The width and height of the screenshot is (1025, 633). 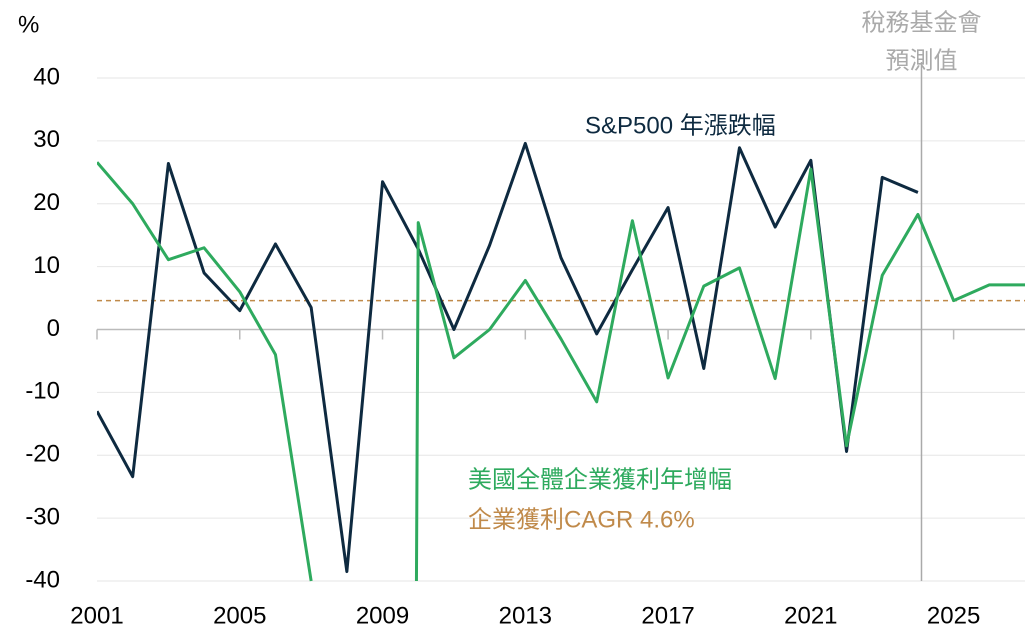 What do you see at coordinates (600, 479) in the screenshot?
I see `series-label: 美國全體企業獲利年增幅` at bounding box center [600, 479].